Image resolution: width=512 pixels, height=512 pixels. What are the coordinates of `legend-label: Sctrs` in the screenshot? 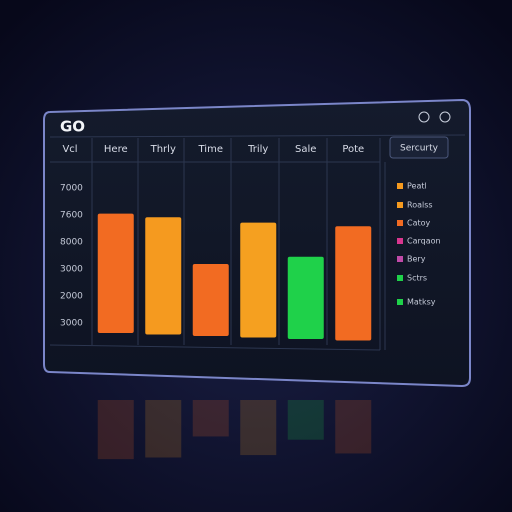 It's located at (417, 278).